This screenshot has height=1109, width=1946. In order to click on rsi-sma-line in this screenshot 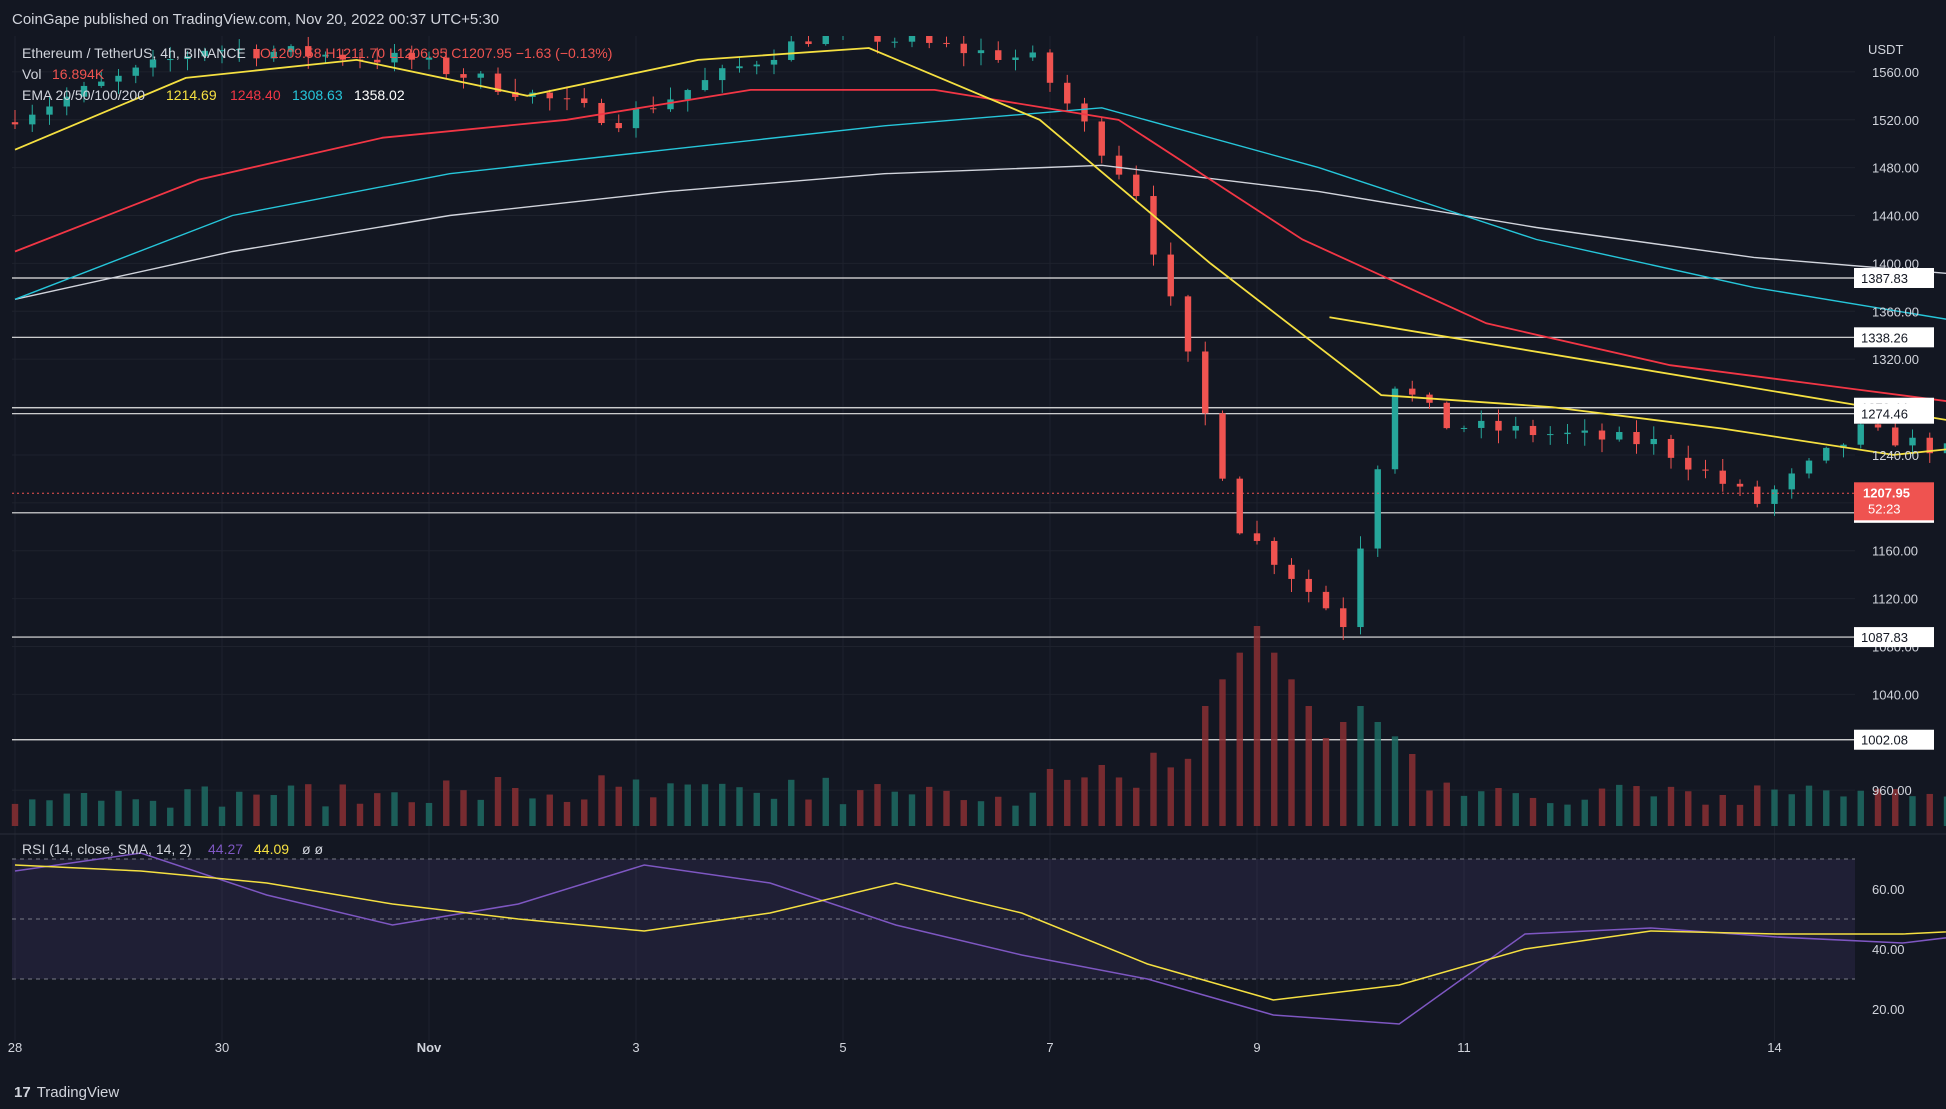, I will do `click(980, 932)`.